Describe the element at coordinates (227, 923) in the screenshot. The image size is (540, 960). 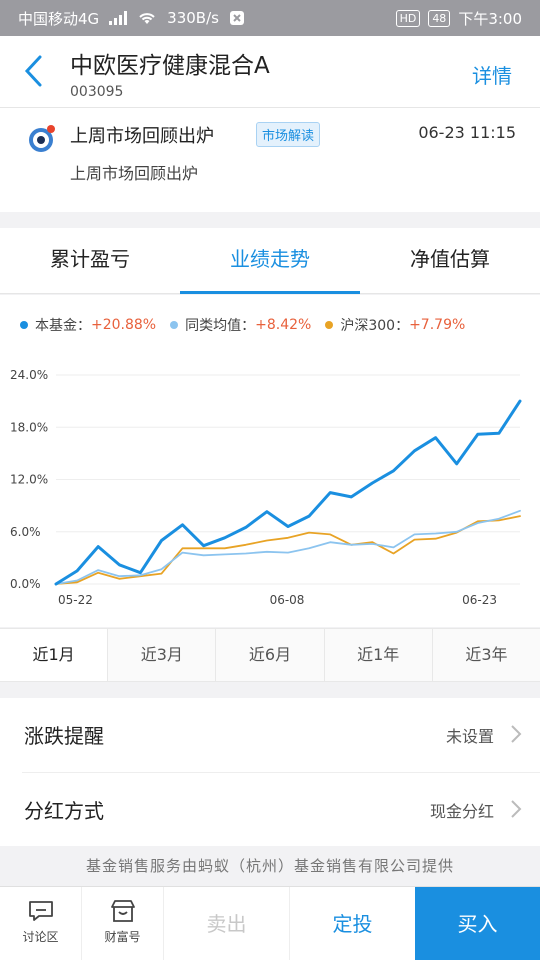
I see `sell-button: 卖出` at that location.